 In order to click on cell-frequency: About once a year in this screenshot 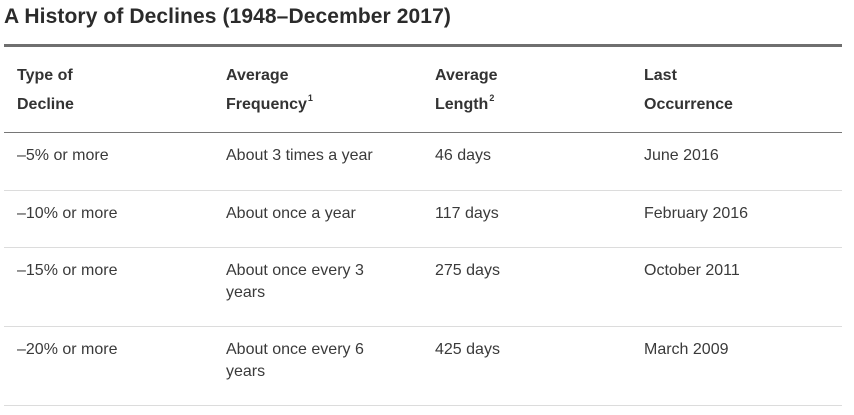, I will do `click(291, 213)`.